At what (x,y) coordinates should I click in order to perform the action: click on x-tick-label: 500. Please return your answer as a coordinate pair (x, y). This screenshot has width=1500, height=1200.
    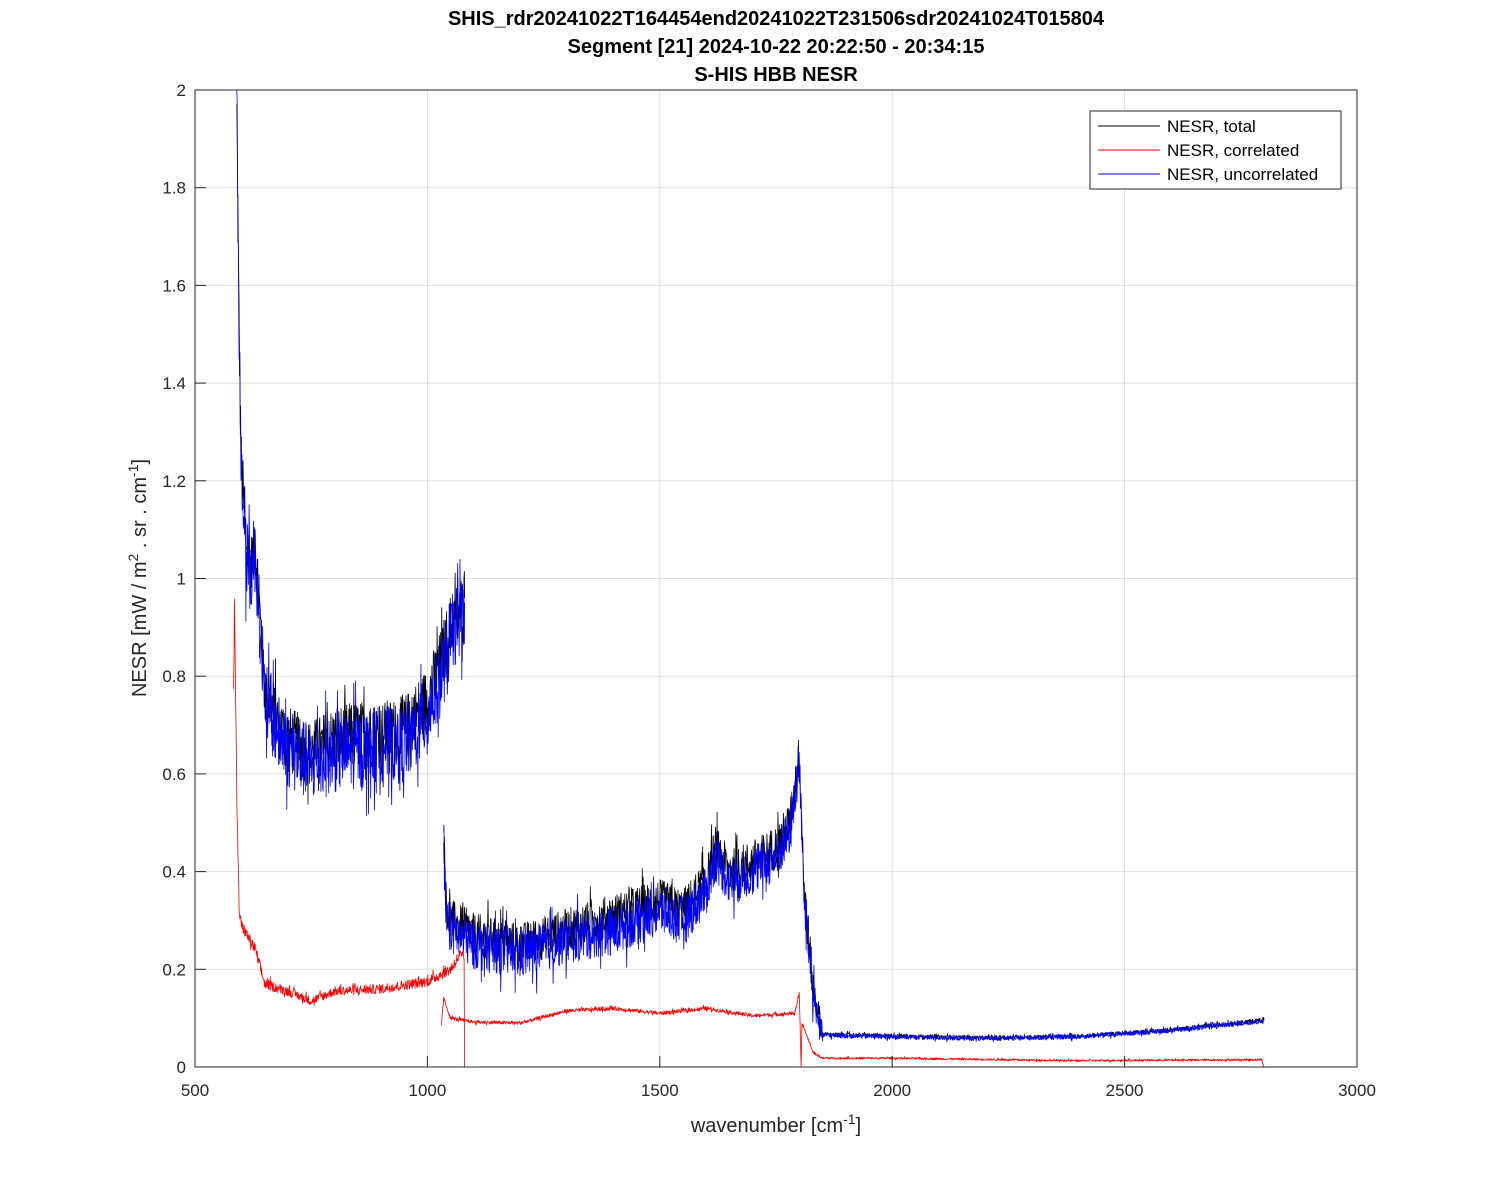
    Looking at the image, I should click on (195, 1090).